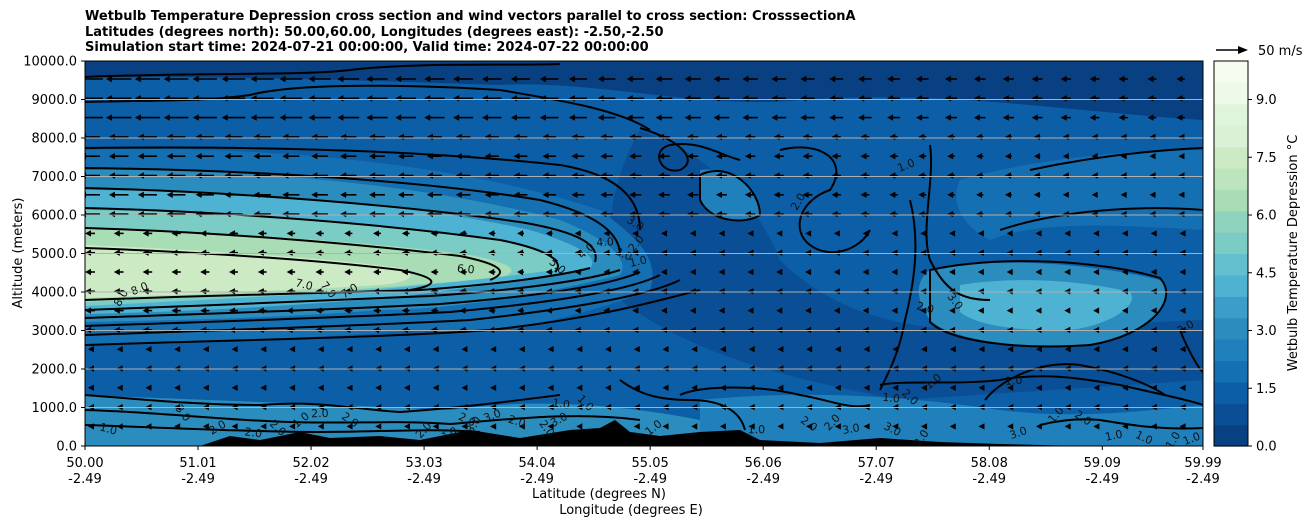  I want to click on x-tick-label-lon: -2.49, so click(763, 479).